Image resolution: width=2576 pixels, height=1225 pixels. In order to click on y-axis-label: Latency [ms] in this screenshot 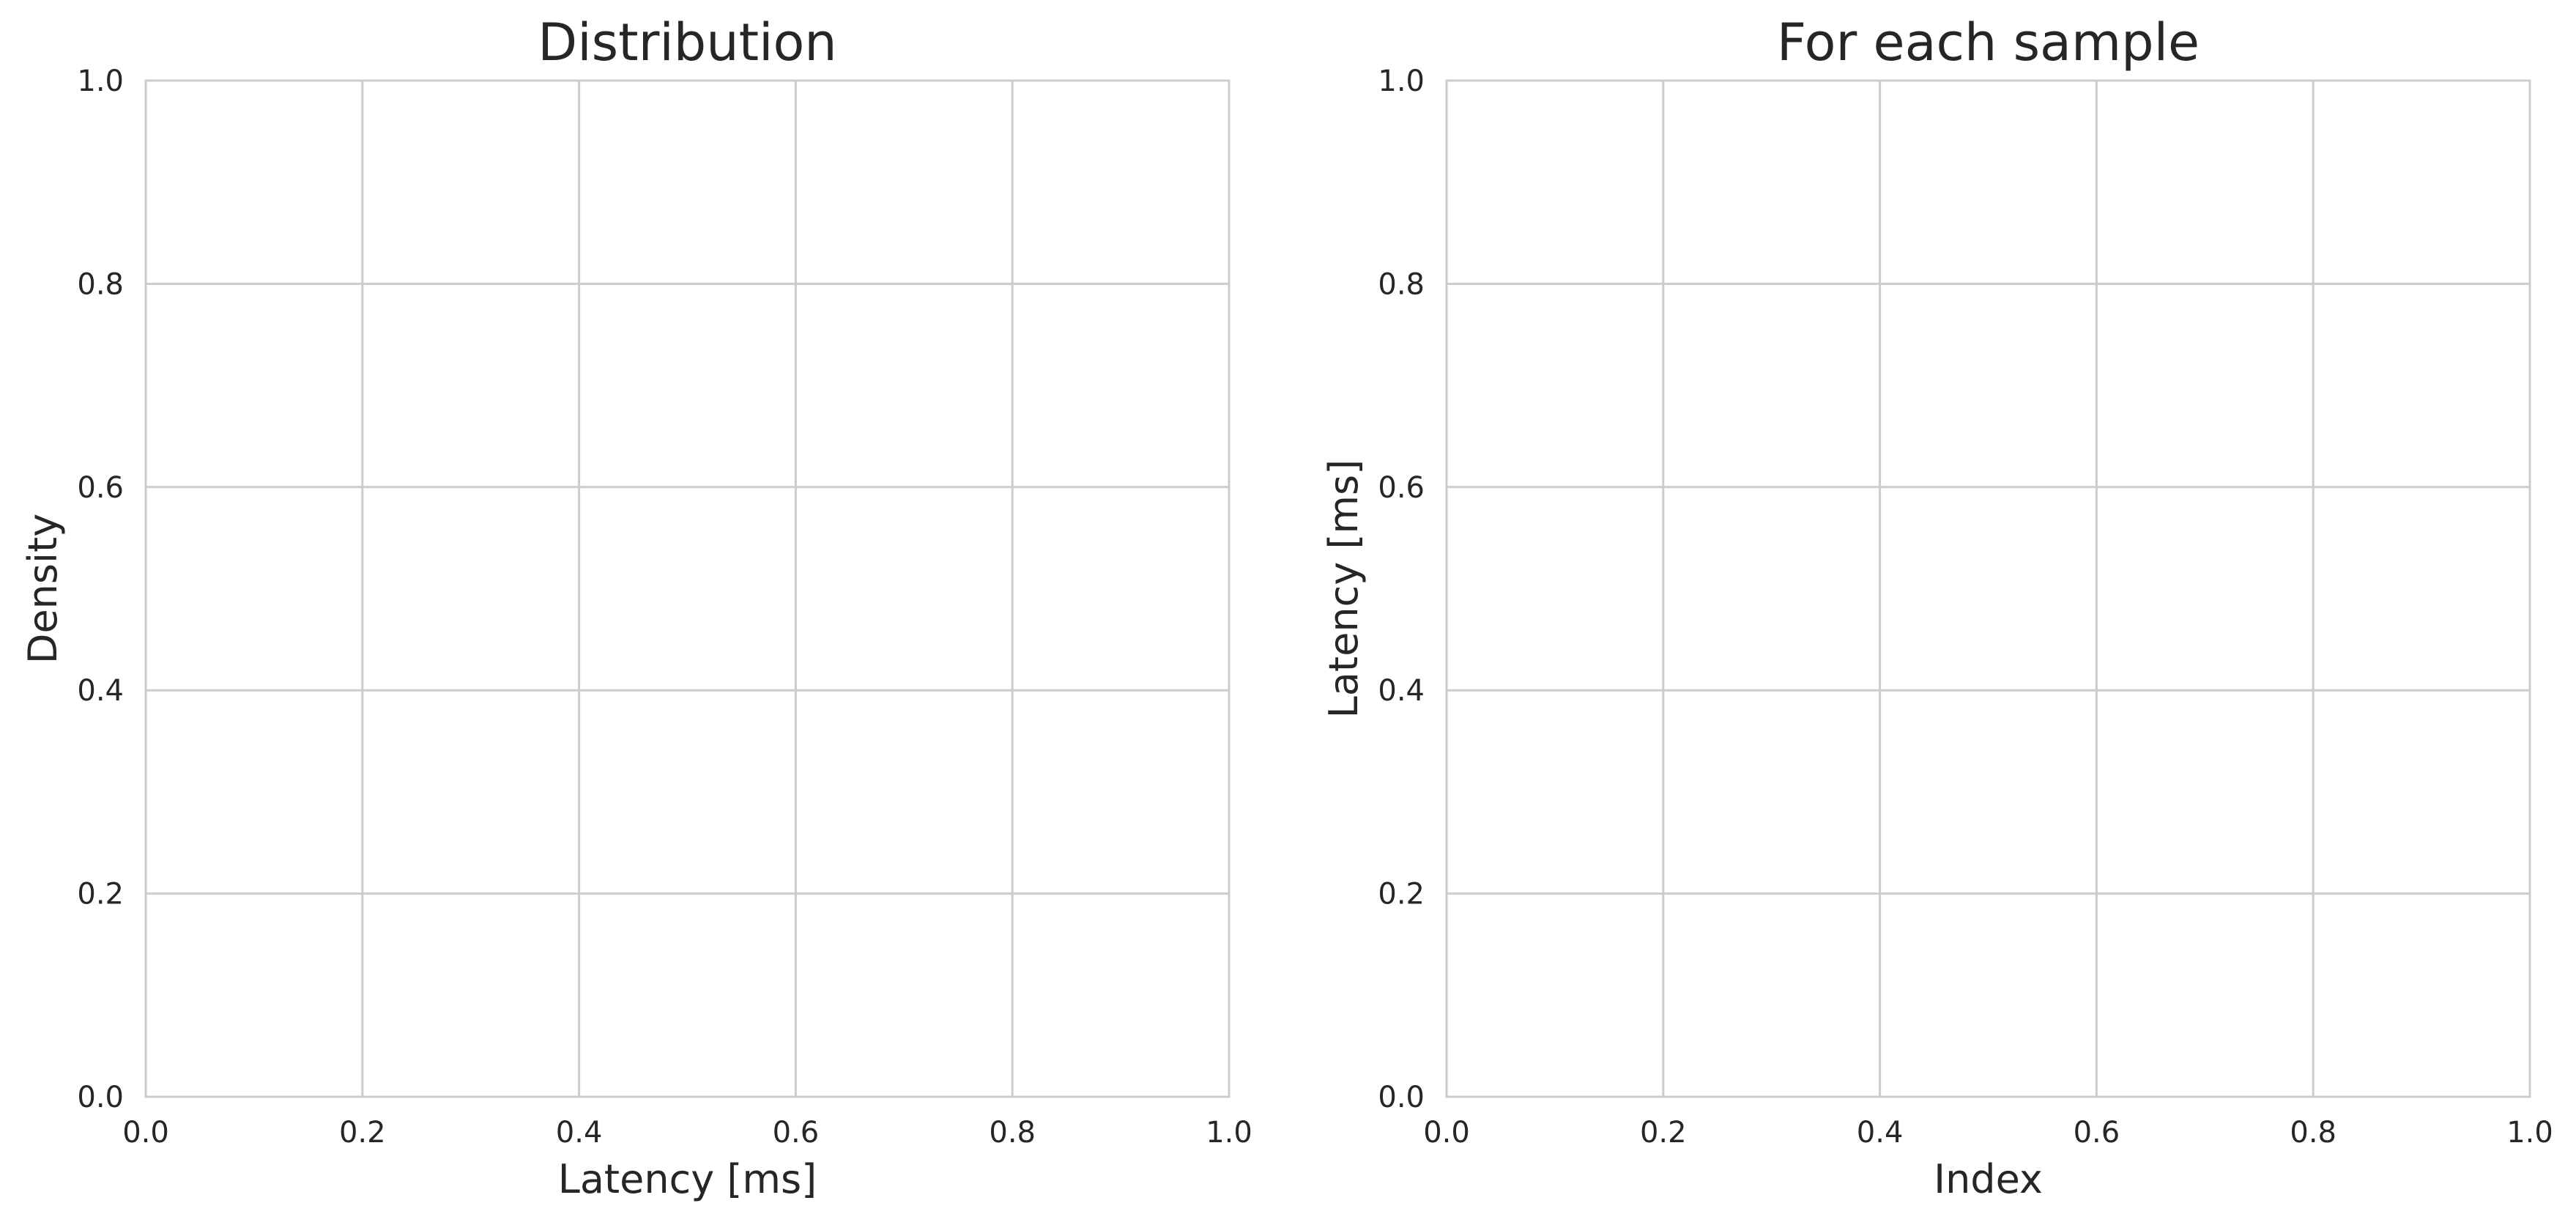, I will do `click(1344, 588)`.